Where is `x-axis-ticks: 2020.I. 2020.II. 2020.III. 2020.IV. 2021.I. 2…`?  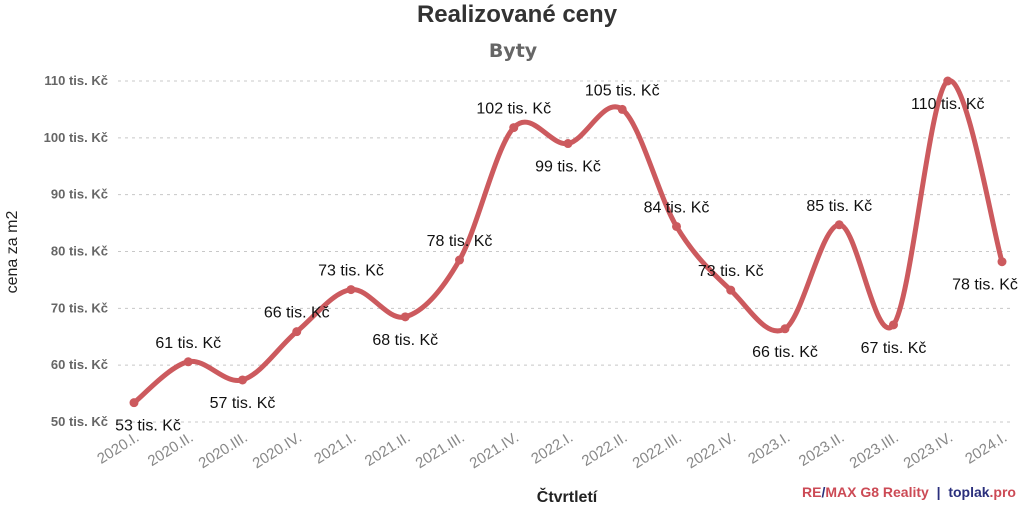 x-axis-ticks: 2020.I. 2020.II. 2020.III. 2020.IV. 2021.I. 2… is located at coordinates (552, 450).